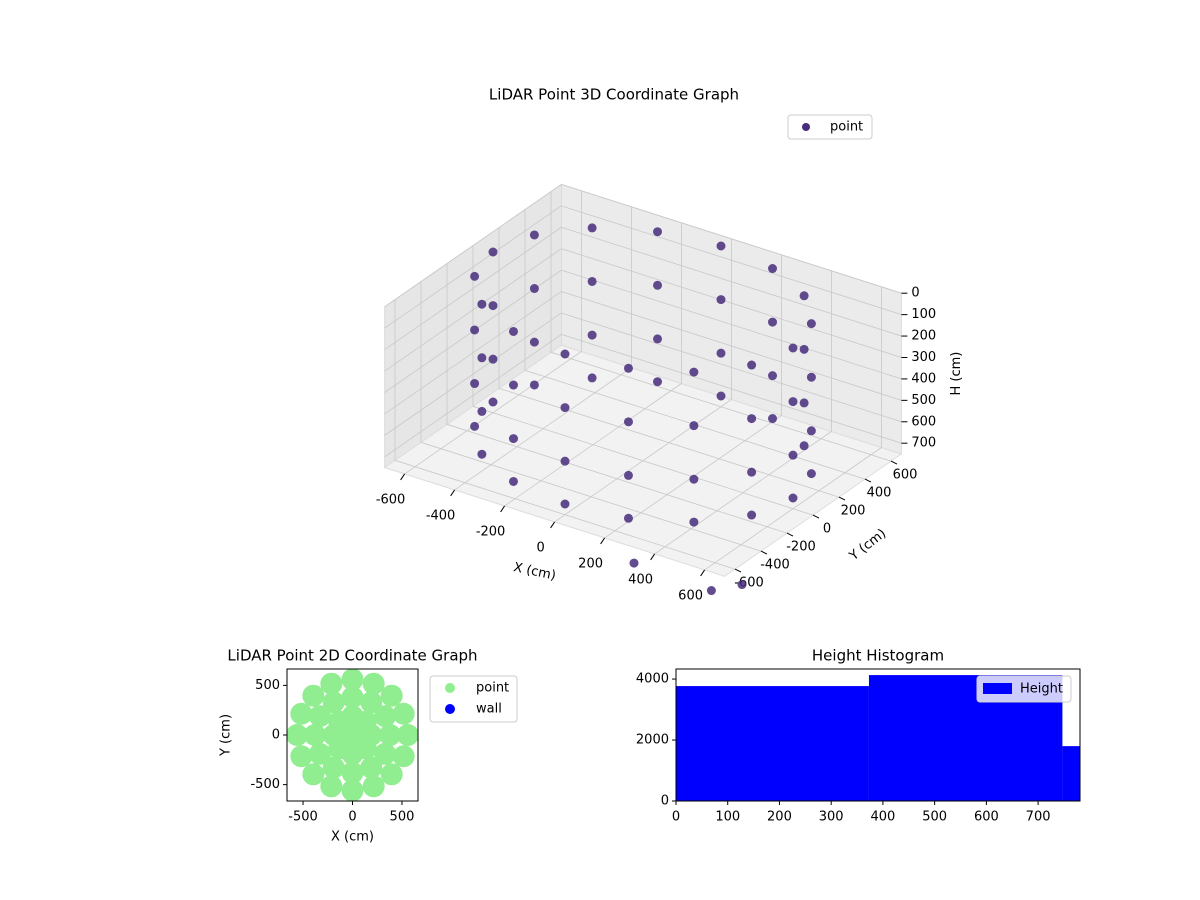 Image resolution: width=1200 pixels, height=900 pixels. Describe the element at coordinates (614, 95) in the screenshot. I see `chart-title: LiDAR Point 3D Coordinate Graph` at that location.